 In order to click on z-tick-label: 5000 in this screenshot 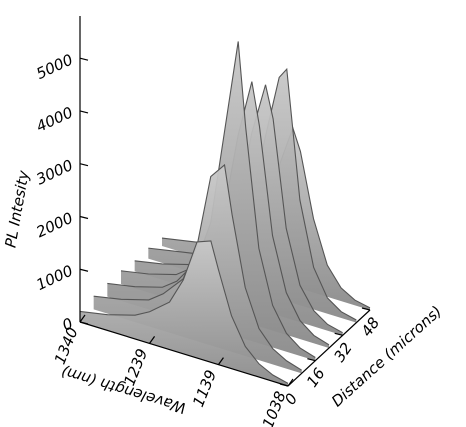, I will do `click(54, 67)`.